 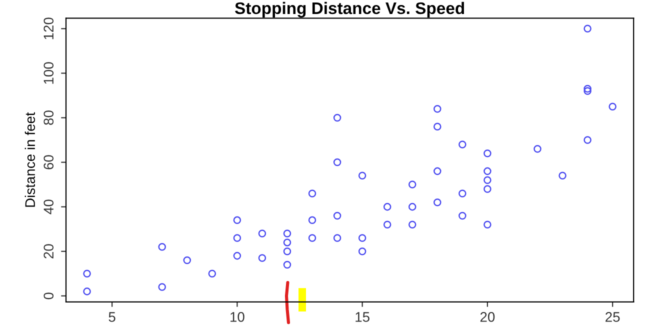 I want to click on x-tick-label: 25, so click(x=613, y=317).